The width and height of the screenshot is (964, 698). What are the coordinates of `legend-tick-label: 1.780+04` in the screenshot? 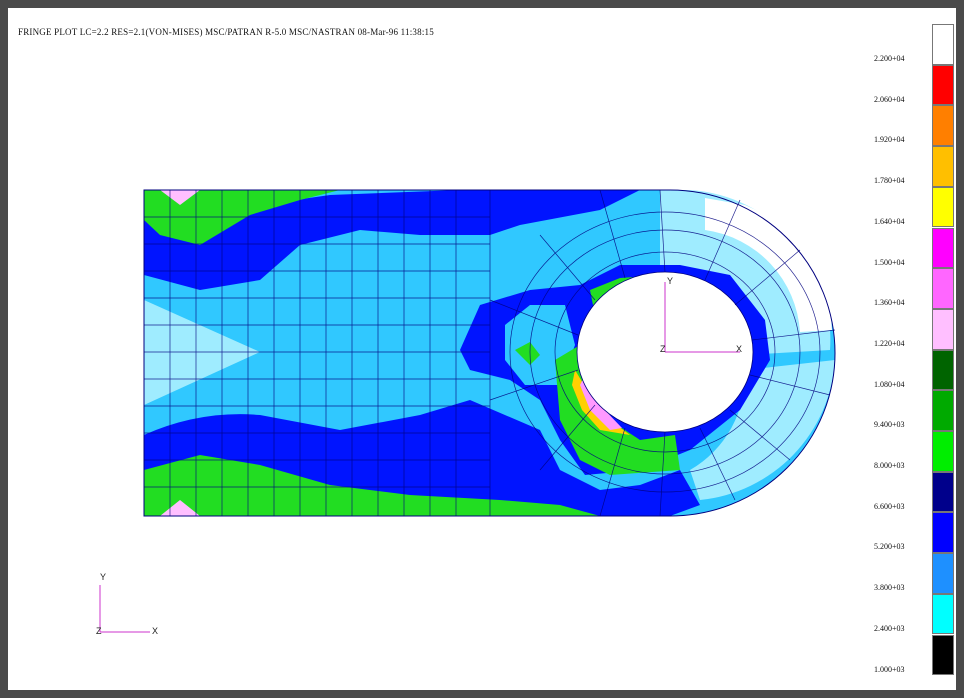 It's located at (889, 181).